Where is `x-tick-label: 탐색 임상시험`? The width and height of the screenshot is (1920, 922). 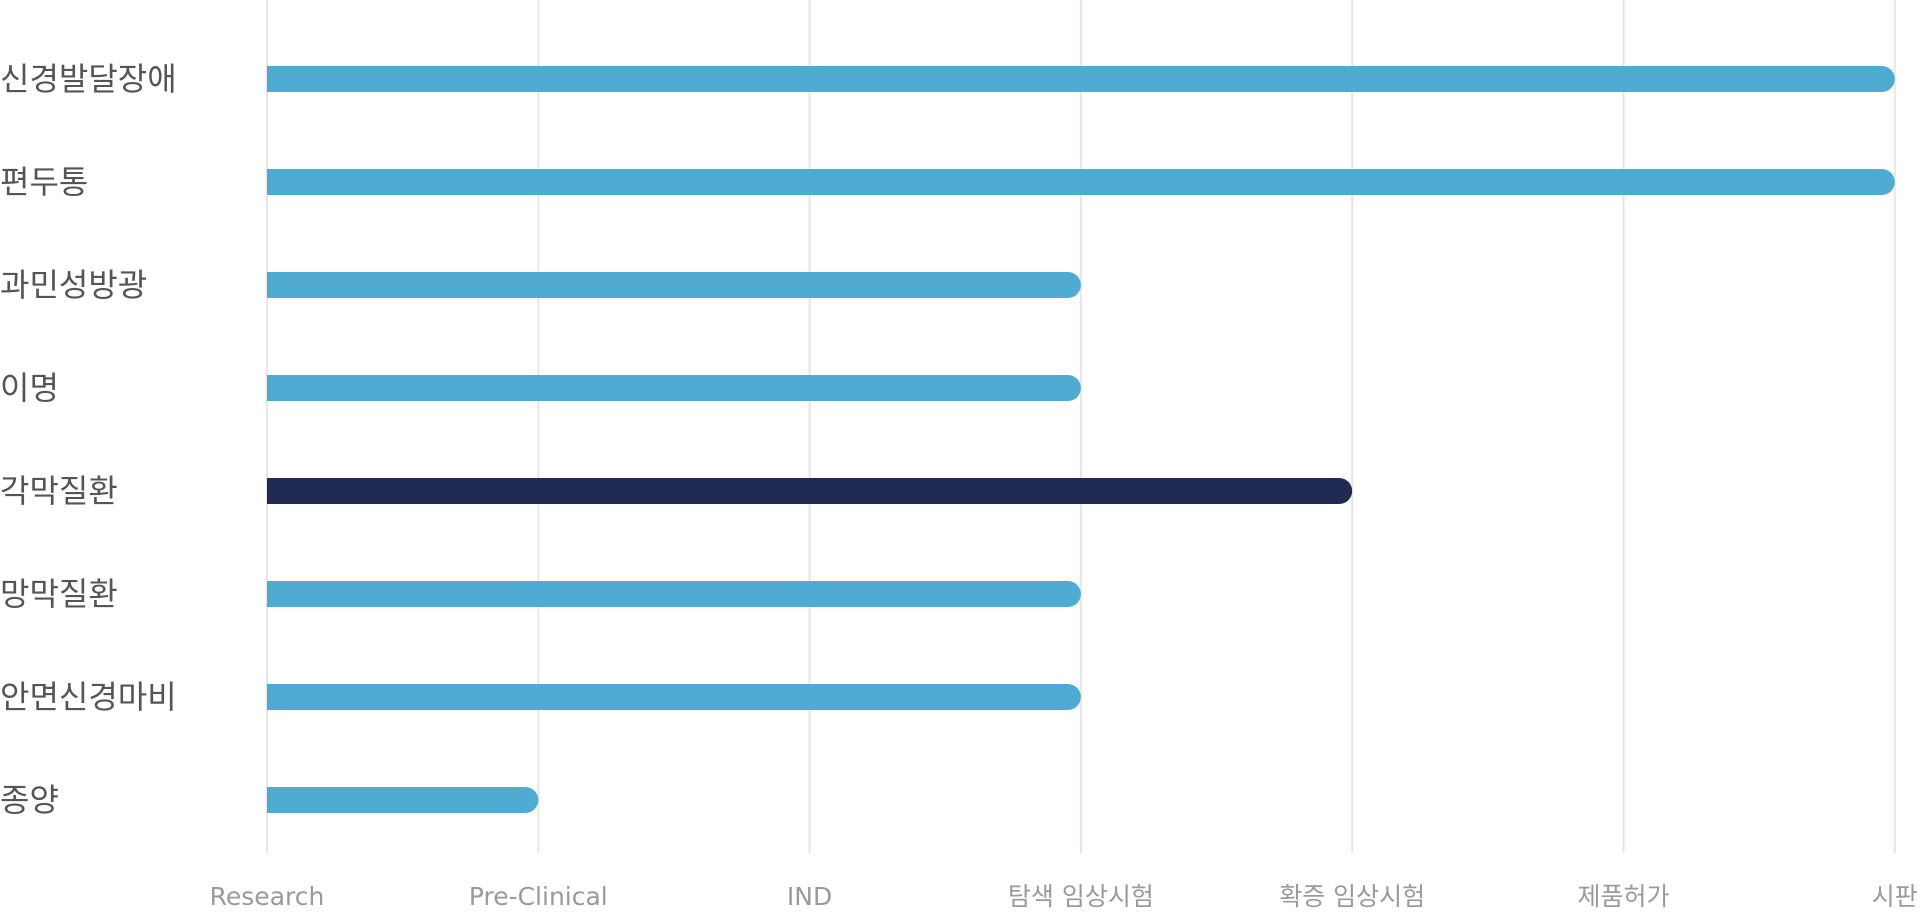
x-tick-label: 탐색 임상시험 is located at coordinates (1081, 896).